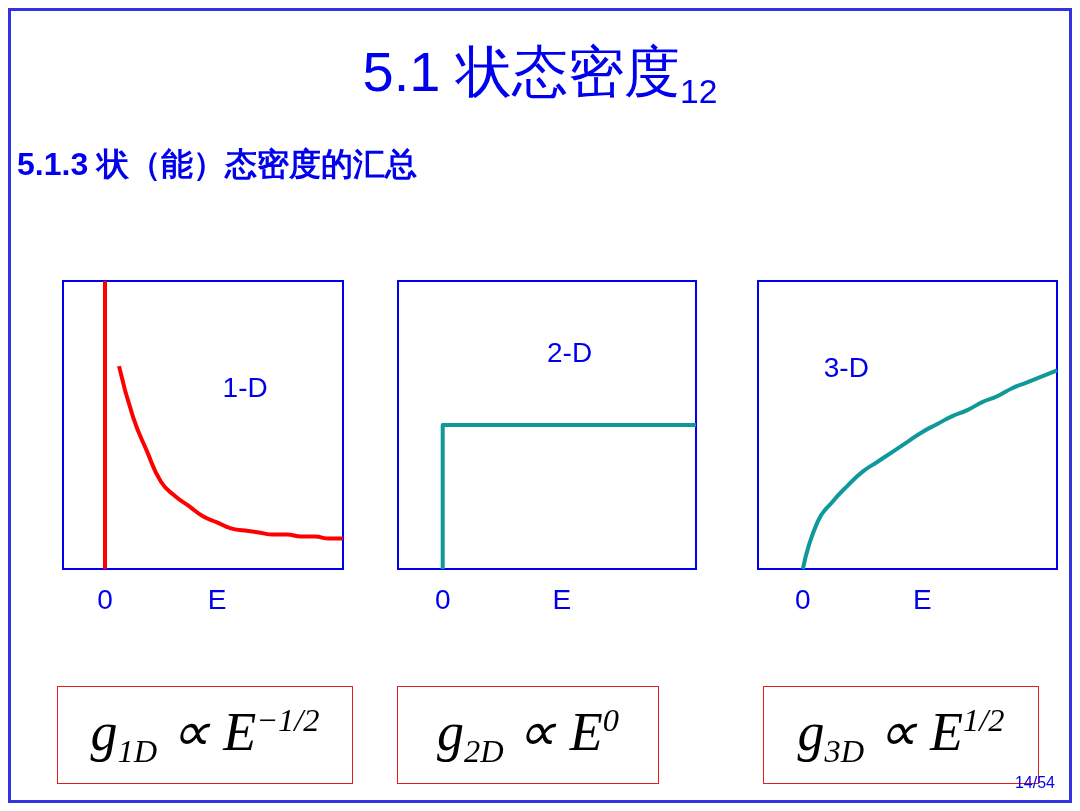 This screenshot has height=811, width=1080. Describe the element at coordinates (217, 164) in the screenshot. I see `chart-subtitle: 5.1.3 状（能）态密度的汇总` at that location.